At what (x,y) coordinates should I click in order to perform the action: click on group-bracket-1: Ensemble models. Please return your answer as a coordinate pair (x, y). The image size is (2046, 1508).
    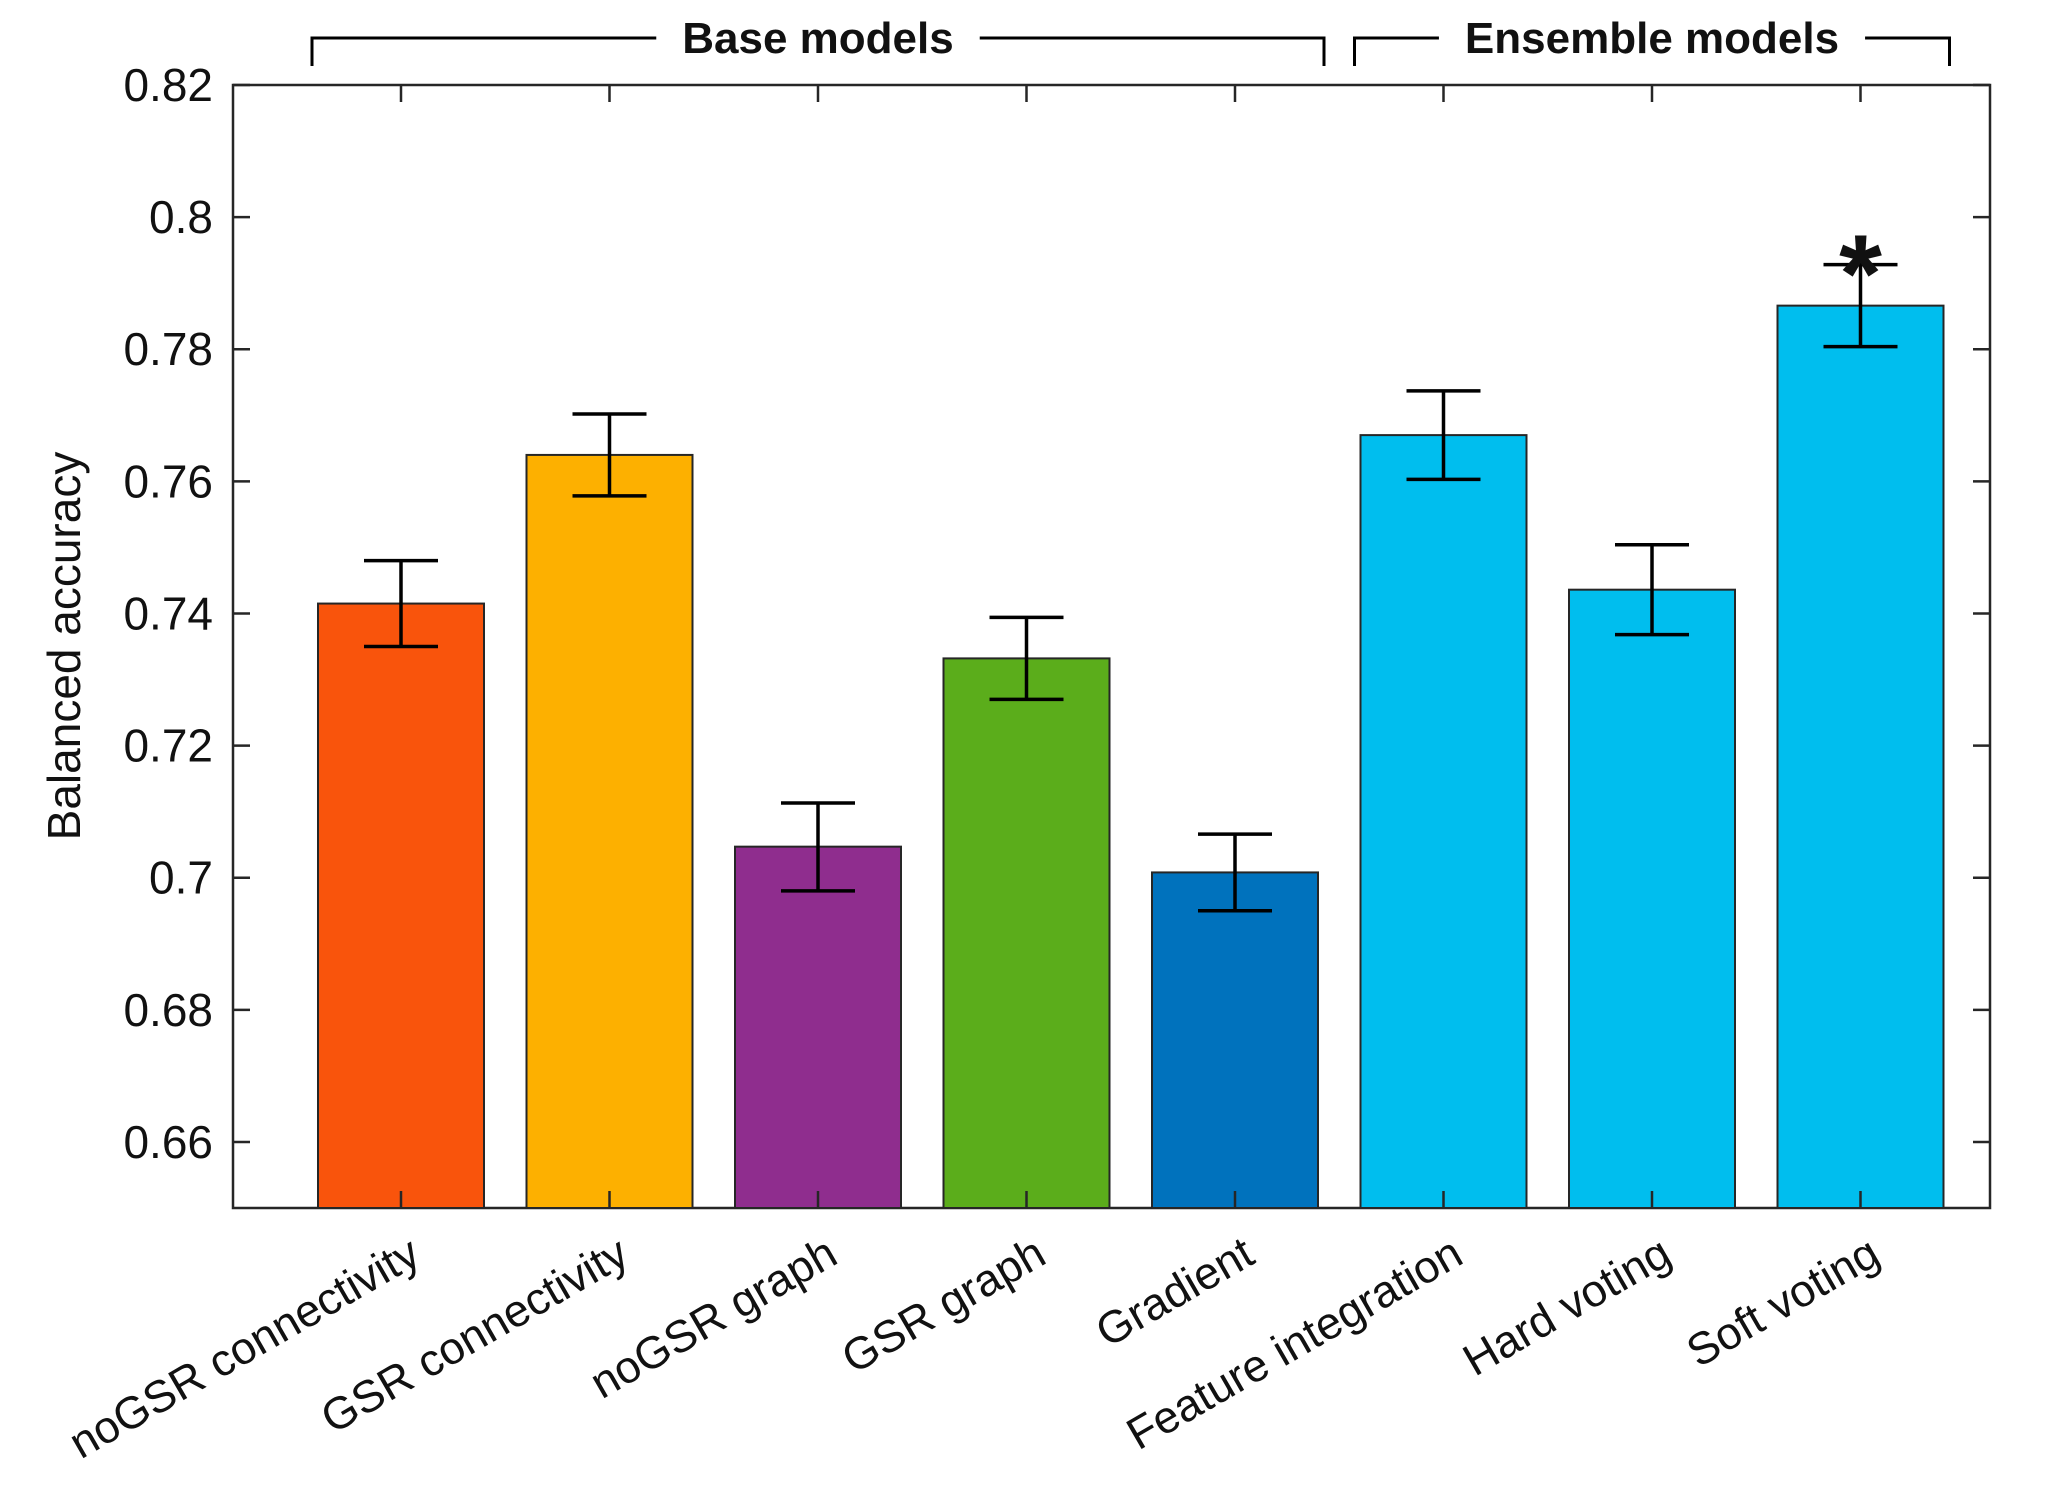
    Looking at the image, I should click on (1652, 40).